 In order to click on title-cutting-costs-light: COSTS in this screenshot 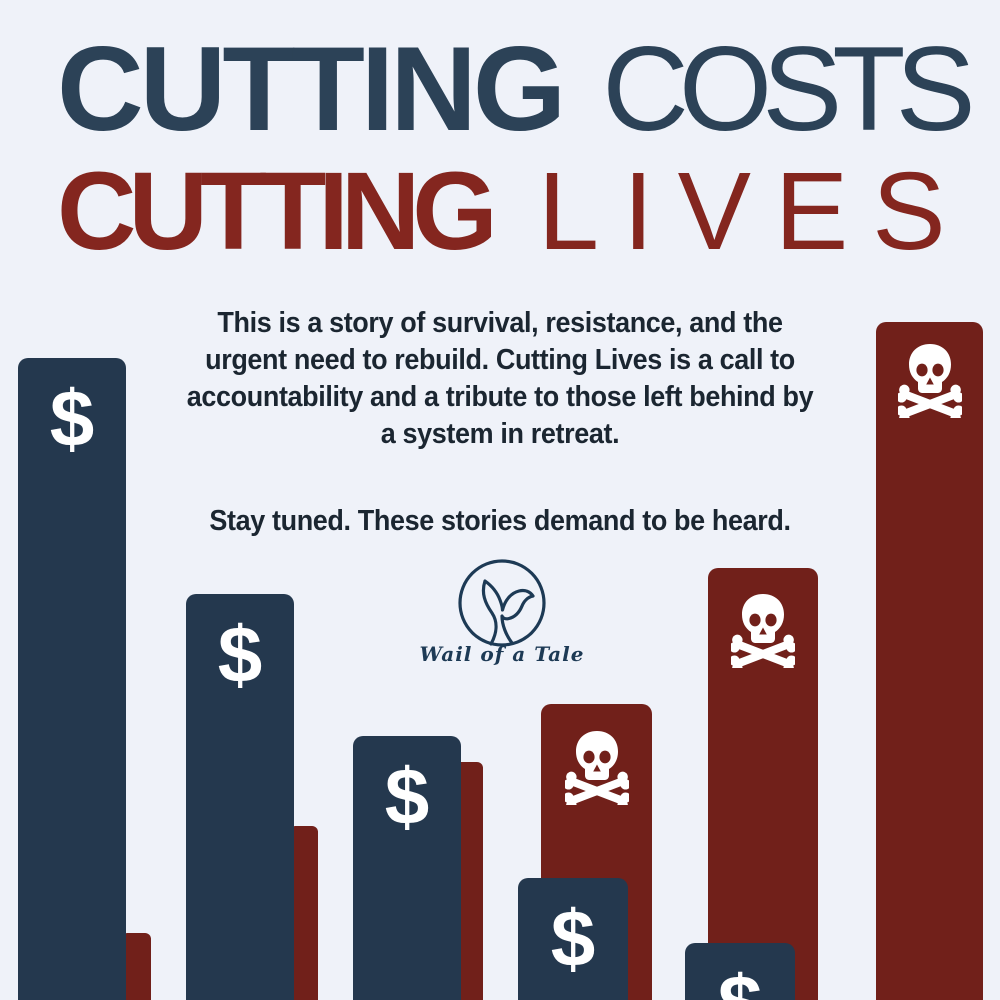, I will do `click(788, 89)`.